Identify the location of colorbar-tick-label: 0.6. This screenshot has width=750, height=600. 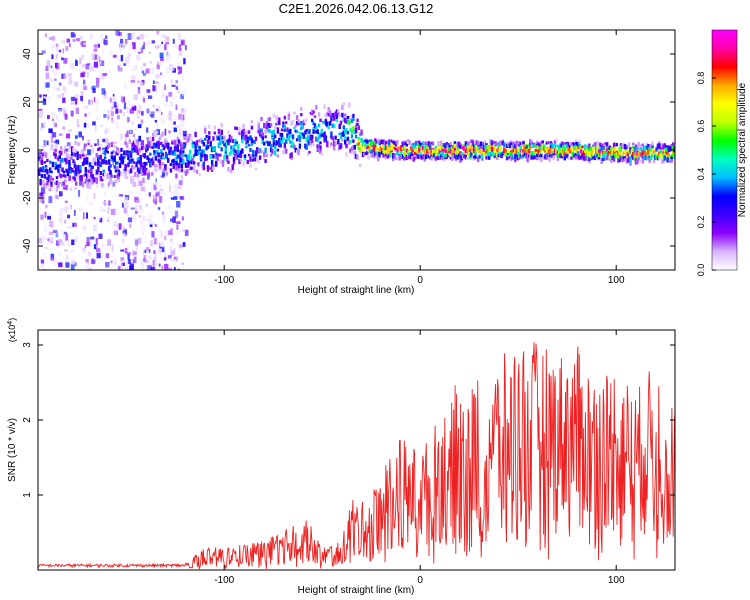
(701, 126).